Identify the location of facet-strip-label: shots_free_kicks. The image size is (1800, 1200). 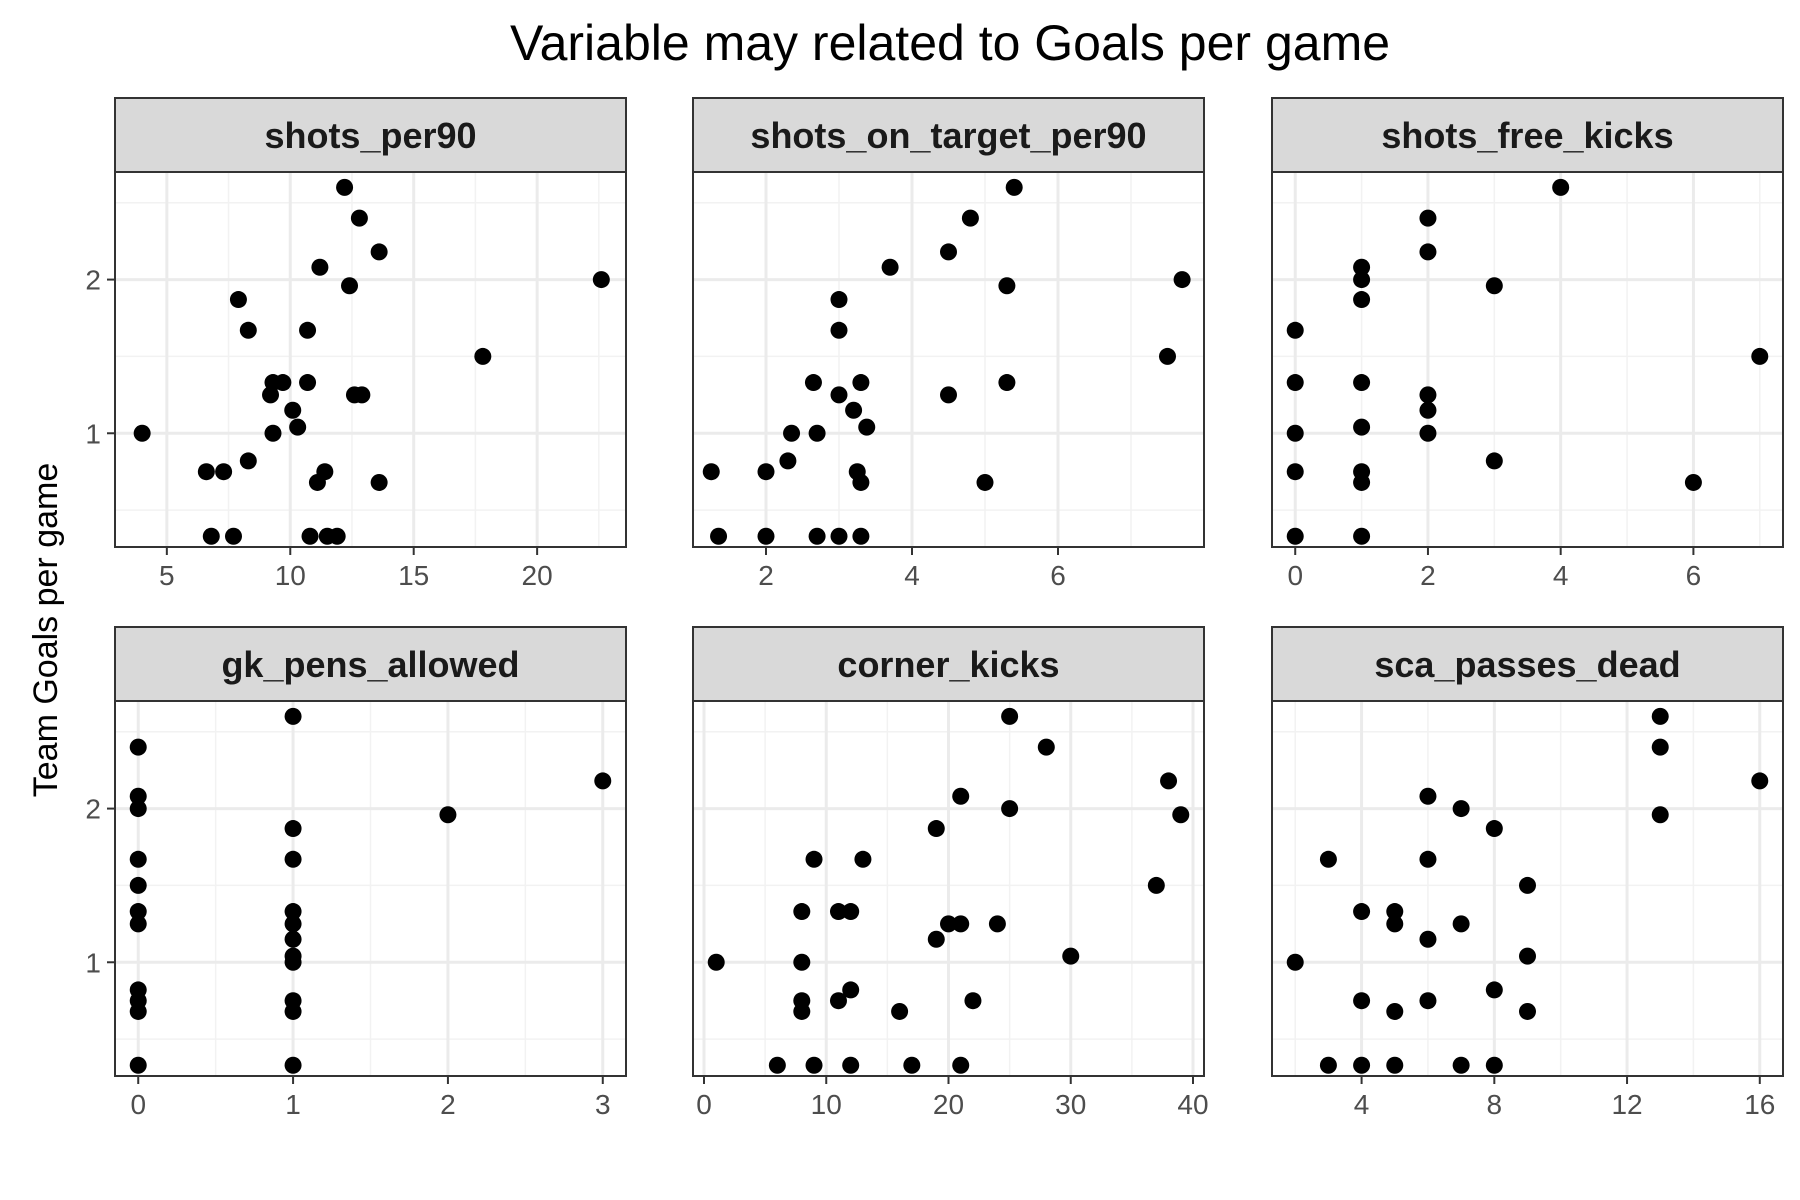
(1527, 135).